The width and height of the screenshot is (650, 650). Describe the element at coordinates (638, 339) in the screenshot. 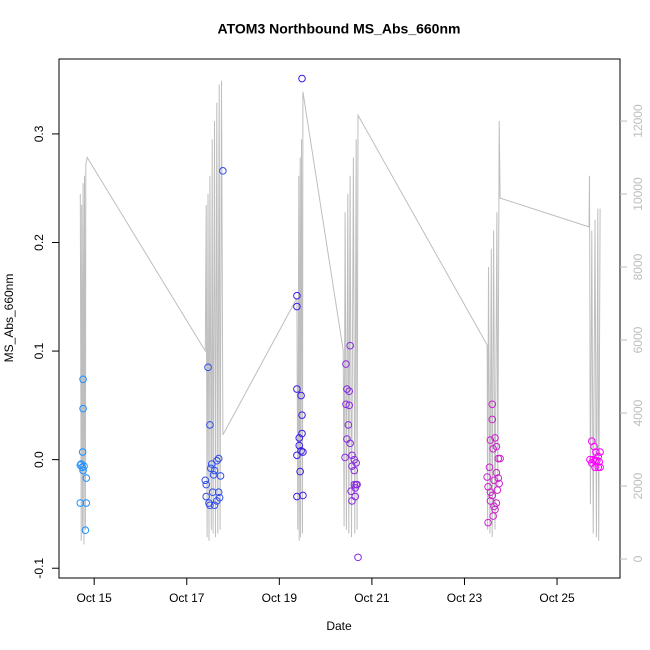

I see `y2-tick-label: 6000` at that location.